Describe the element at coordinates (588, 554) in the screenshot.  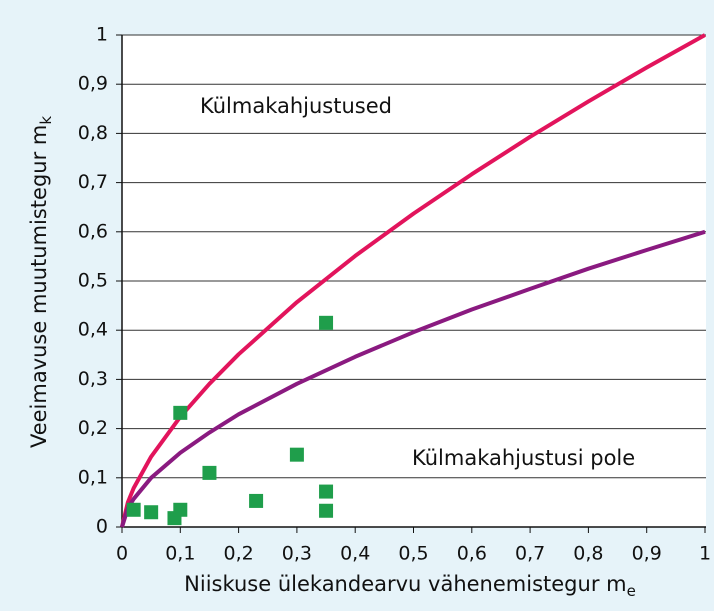
I see `x-tick-label: 0,8` at that location.